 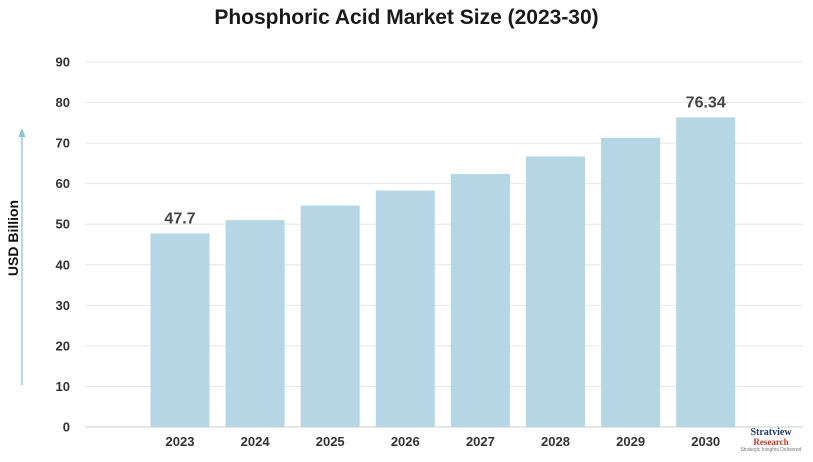 I want to click on y-tick-label: 40, so click(x=63, y=264).